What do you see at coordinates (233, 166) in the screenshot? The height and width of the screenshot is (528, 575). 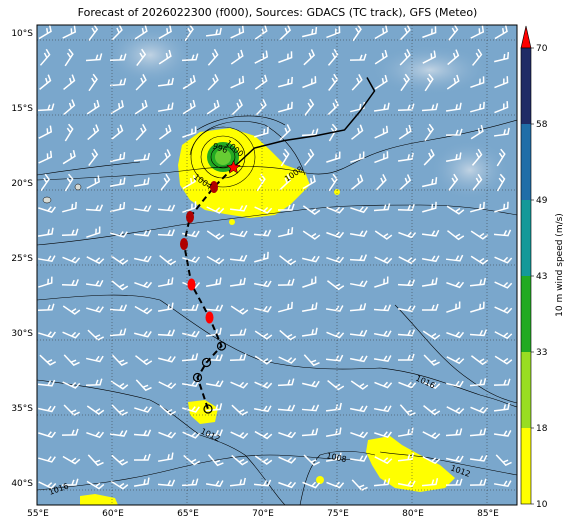 I see `cyclone-current-position-star` at bounding box center [233, 166].